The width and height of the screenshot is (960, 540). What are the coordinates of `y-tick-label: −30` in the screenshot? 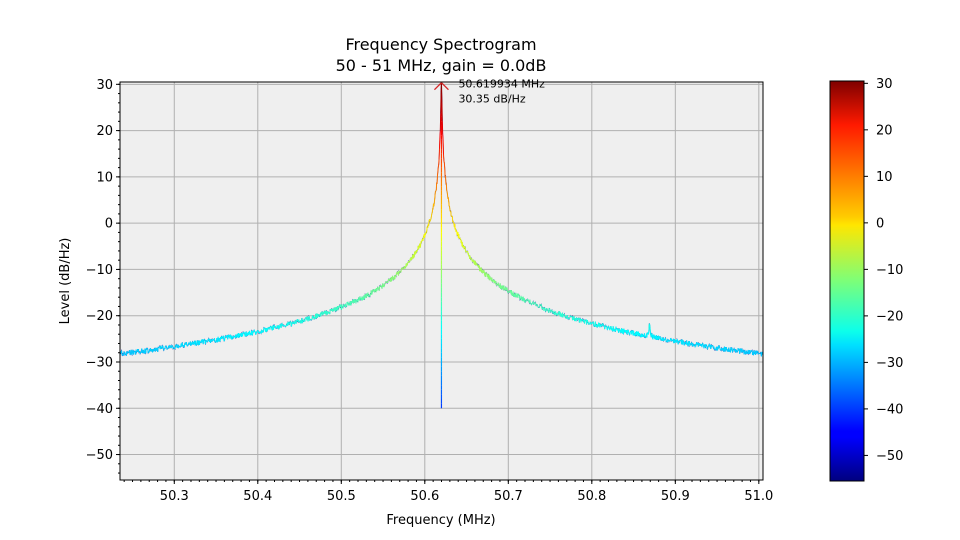 It's located at (99, 362).